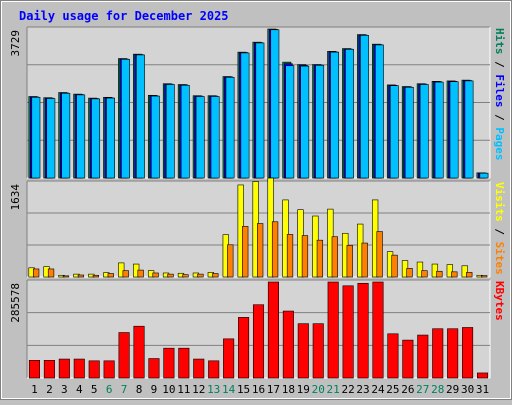  Describe the element at coordinates (452, 389) in the screenshot. I see `x-tick-label: 29` at that location.